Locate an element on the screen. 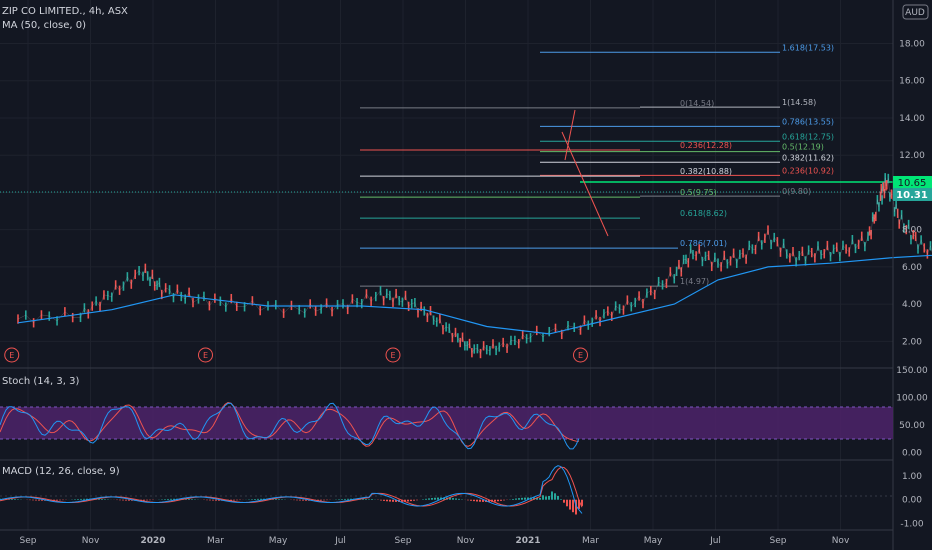  macd-tick-label: 0.00 is located at coordinates (912, 501).